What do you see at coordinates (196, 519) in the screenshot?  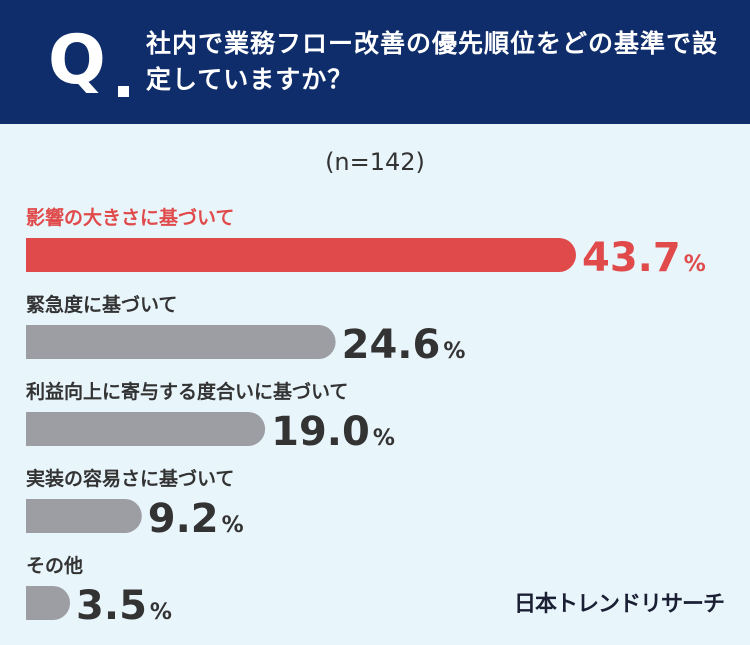 I see `value-label: 9.2%` at bounding box center [196, 519].